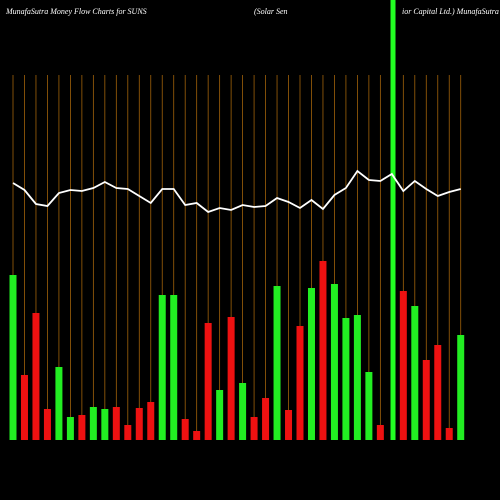 This screenshot has height=500, width=500. What do you see at coordinates (236, 191) in the screenshot?
I see `money-flow-line` at bounding box center [236, 191].